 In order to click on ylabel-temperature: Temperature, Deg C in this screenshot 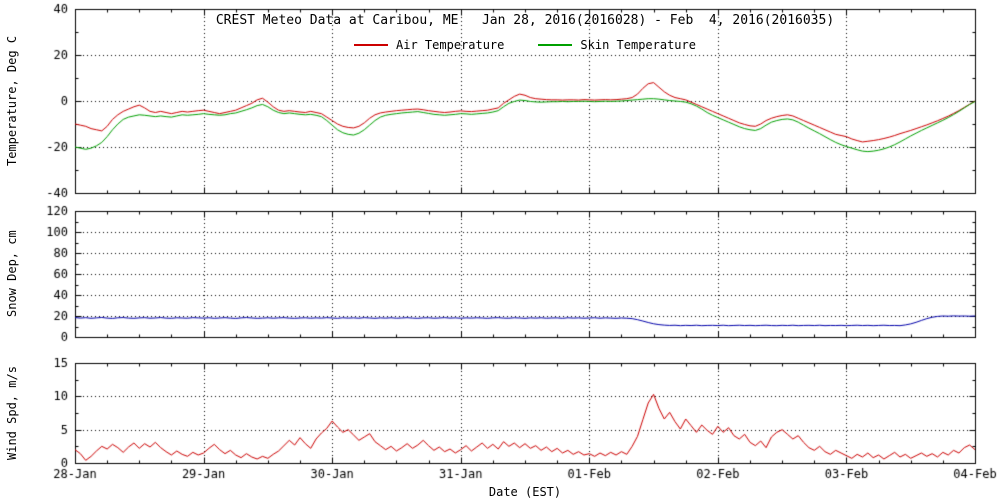, I will do `click(12, 101)`.